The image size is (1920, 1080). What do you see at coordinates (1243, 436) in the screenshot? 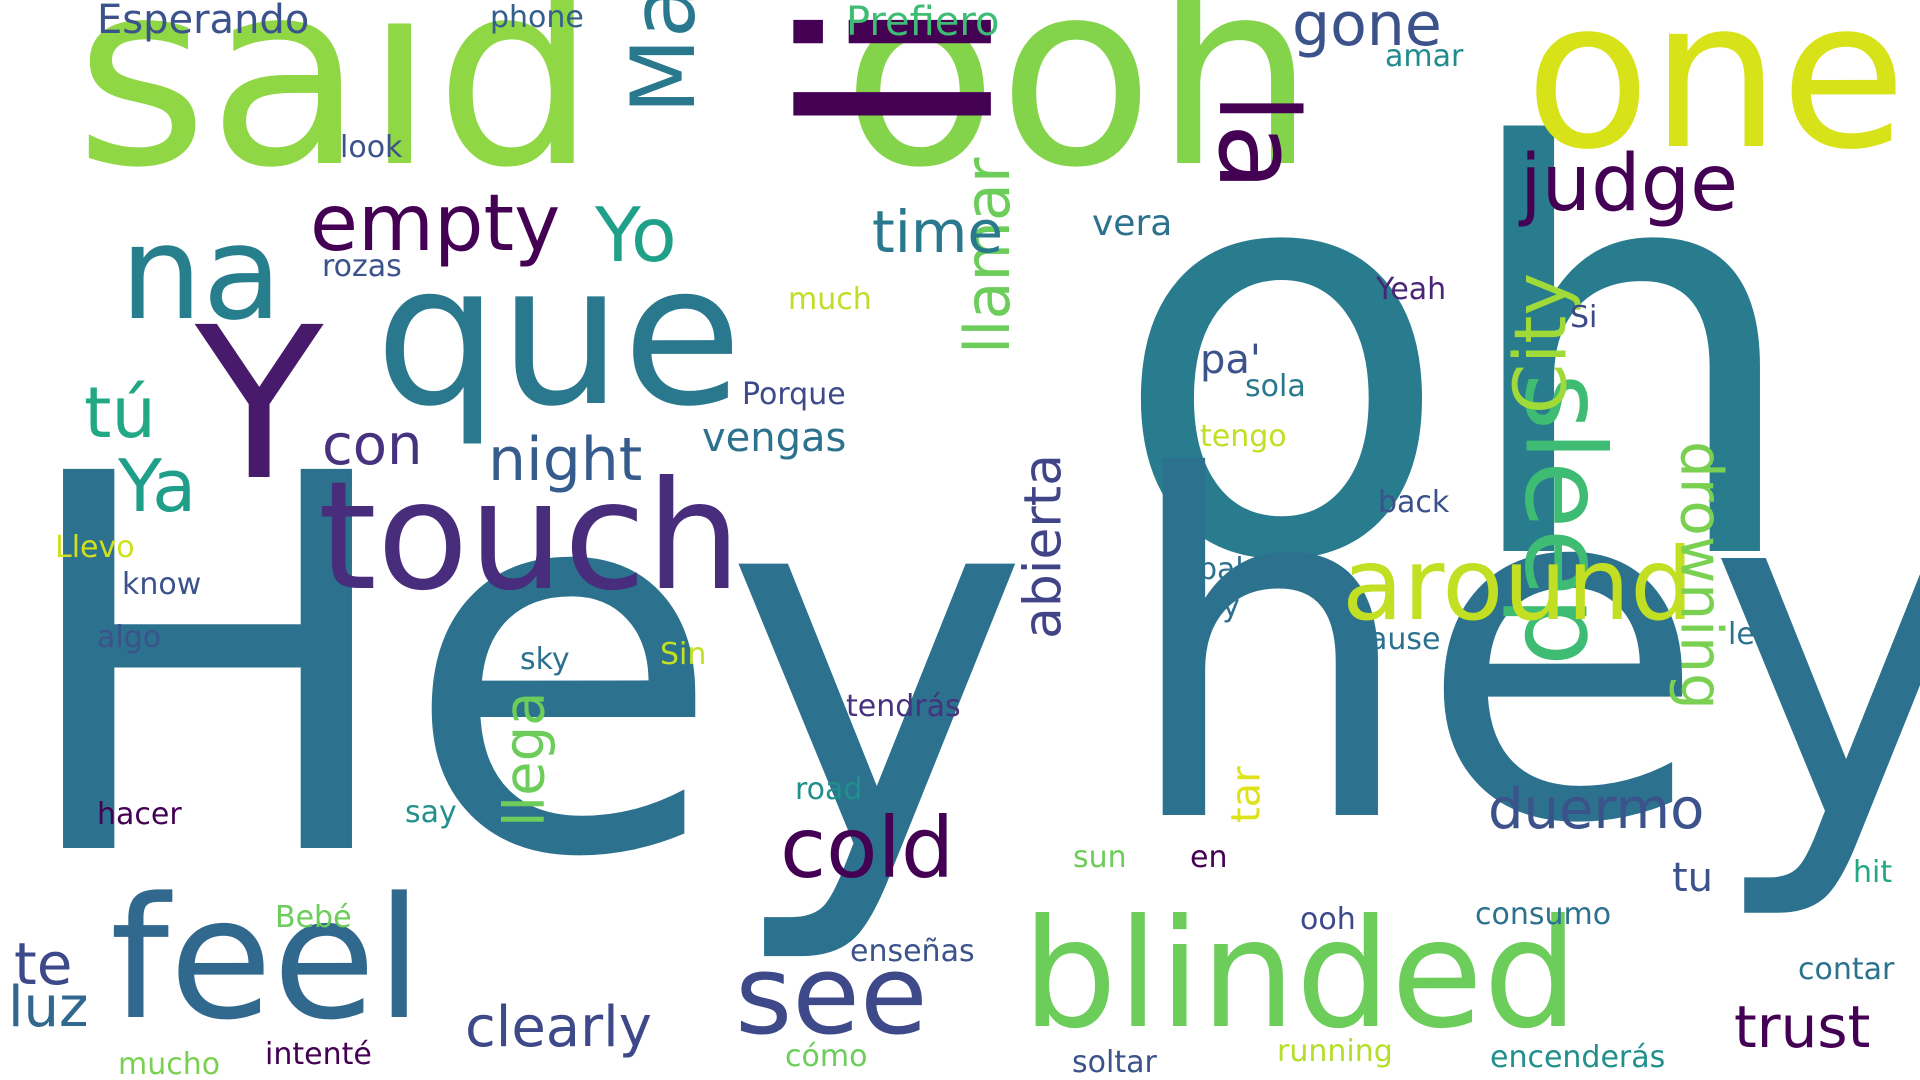
I see `word-tengo: tengo` at bounding box center [1243, 436].